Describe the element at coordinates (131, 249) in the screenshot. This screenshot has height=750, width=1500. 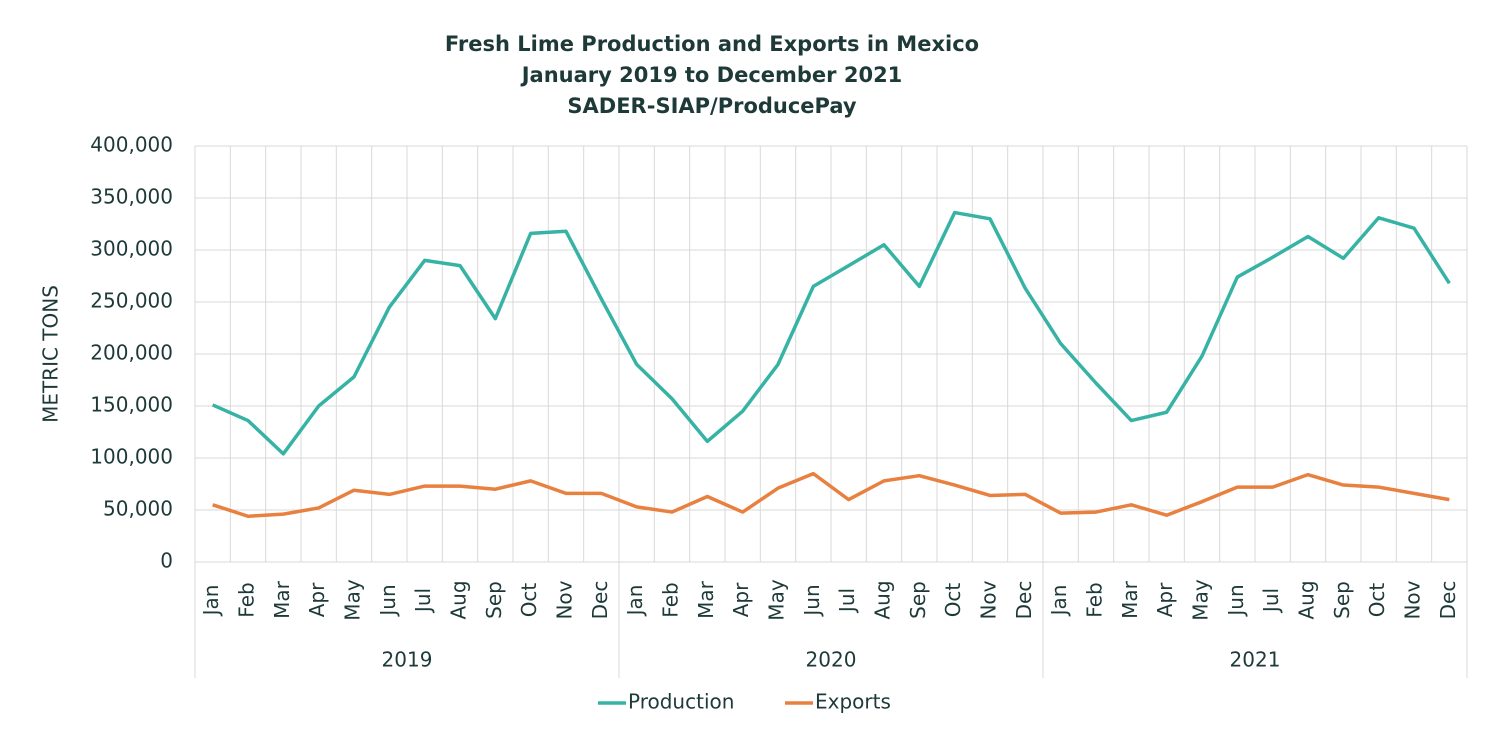
I see `y-tick-label: 300,000` at that location.